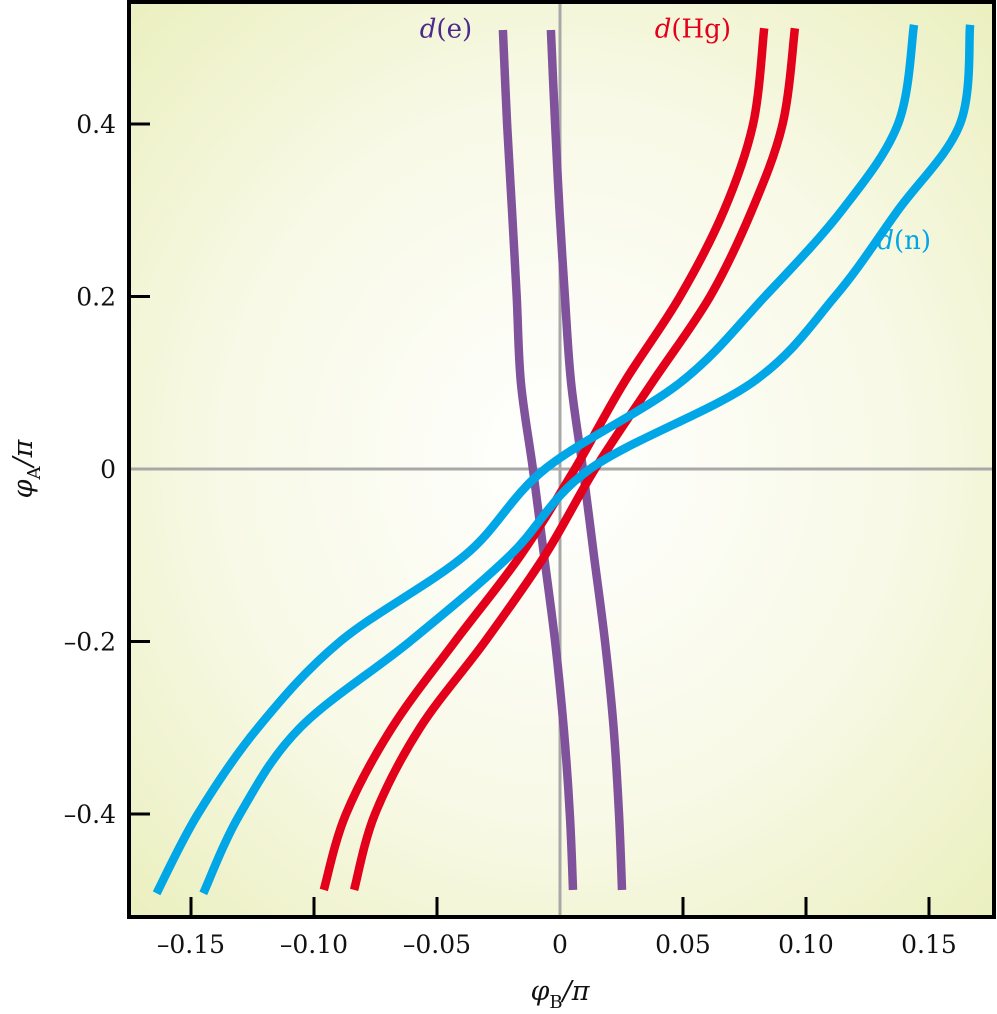  What do you see at coordinates (929, 944) in the screenshot?
I see `x-tick-label: 0.15` at bounding box center [929, 944].